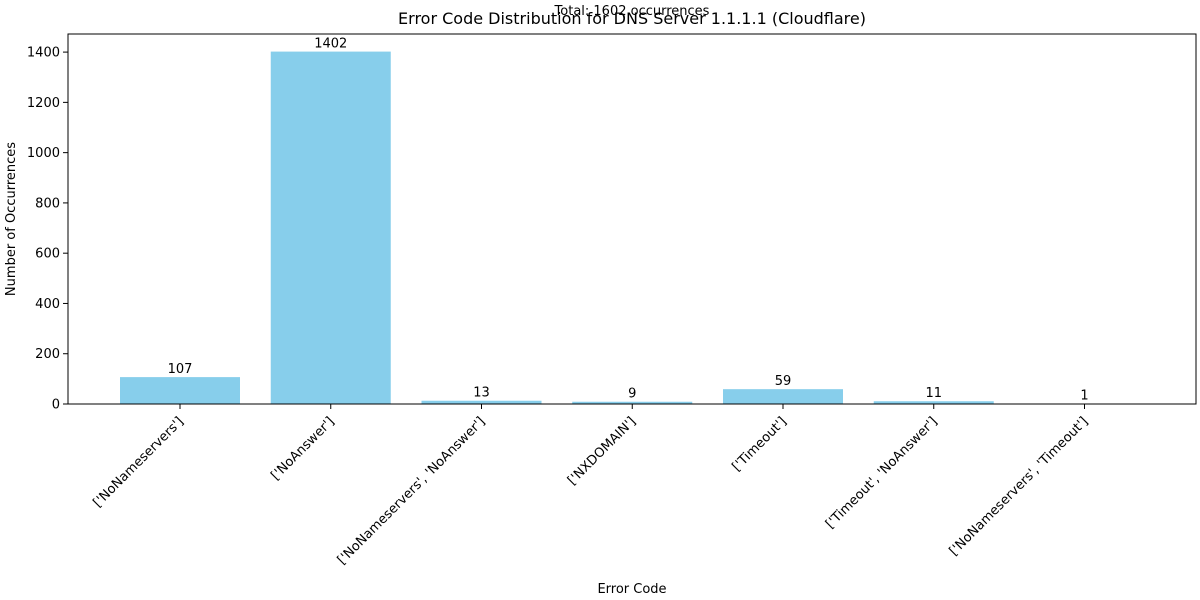  Describe the element at coordinates (47, 304) in the screenshot. I see `y-tick-label-2: 400` at that location.